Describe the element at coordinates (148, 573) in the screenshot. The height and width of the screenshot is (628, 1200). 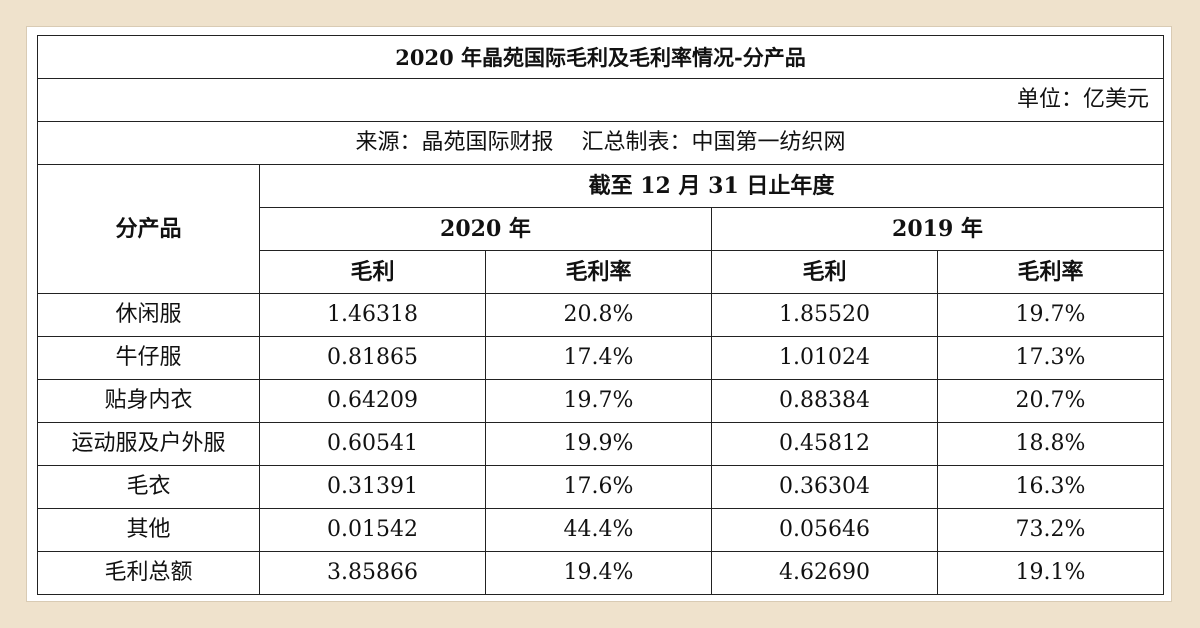
I see `product-cell: 毛利总额` at that location.